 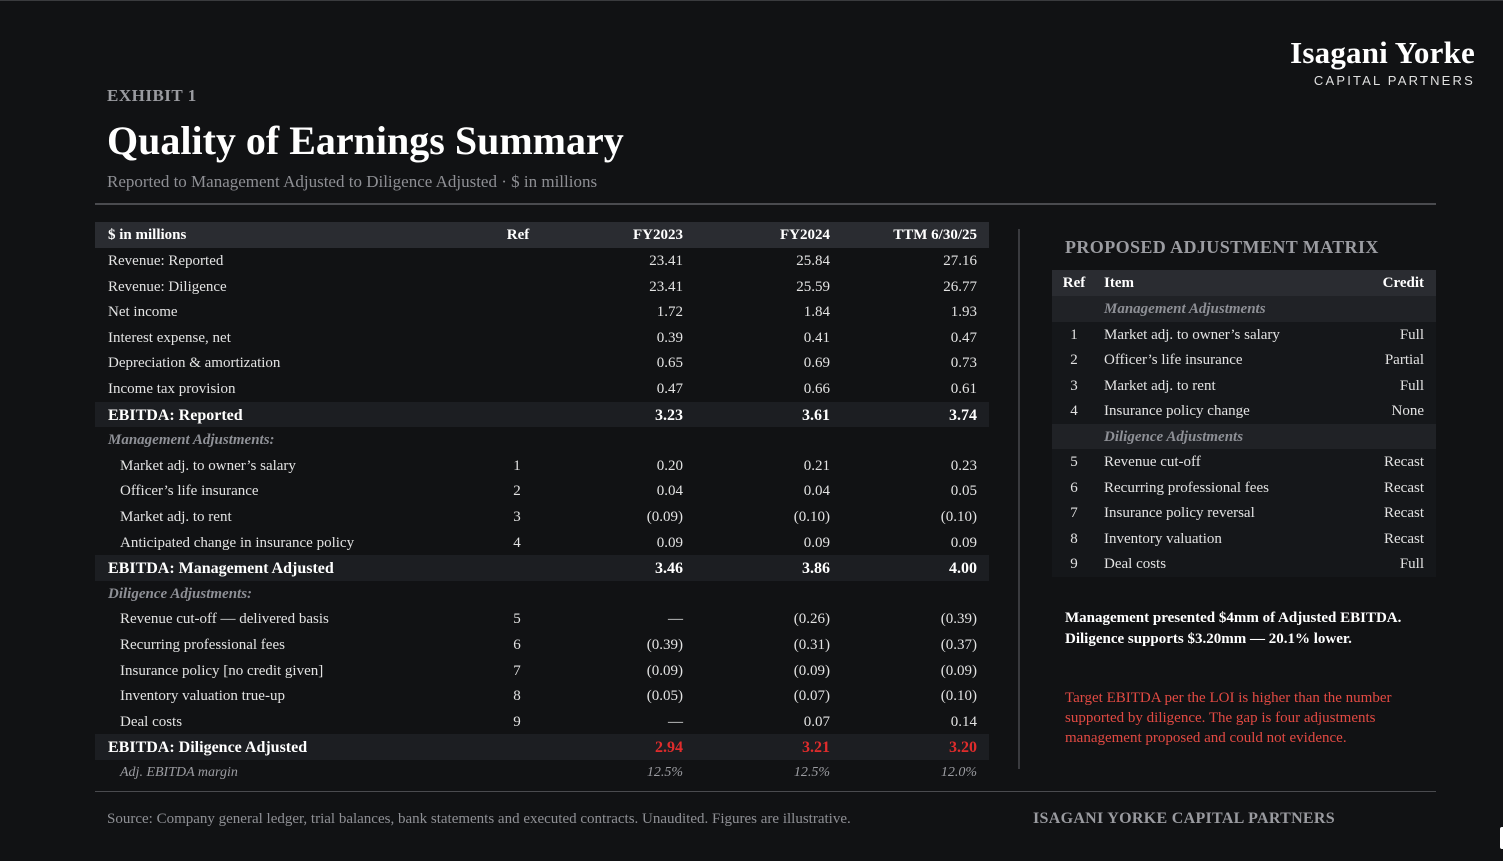 I want to click on row-ref: 5, so click(x=517, y=619).